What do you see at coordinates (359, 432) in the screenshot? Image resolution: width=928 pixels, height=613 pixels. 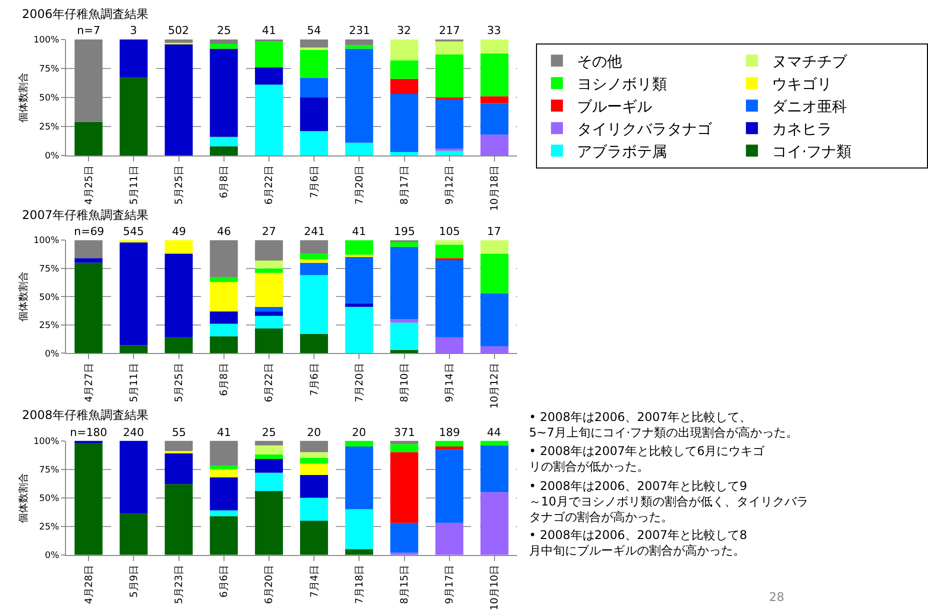 I see `annotation: 20` at bounding box center [359, 432].